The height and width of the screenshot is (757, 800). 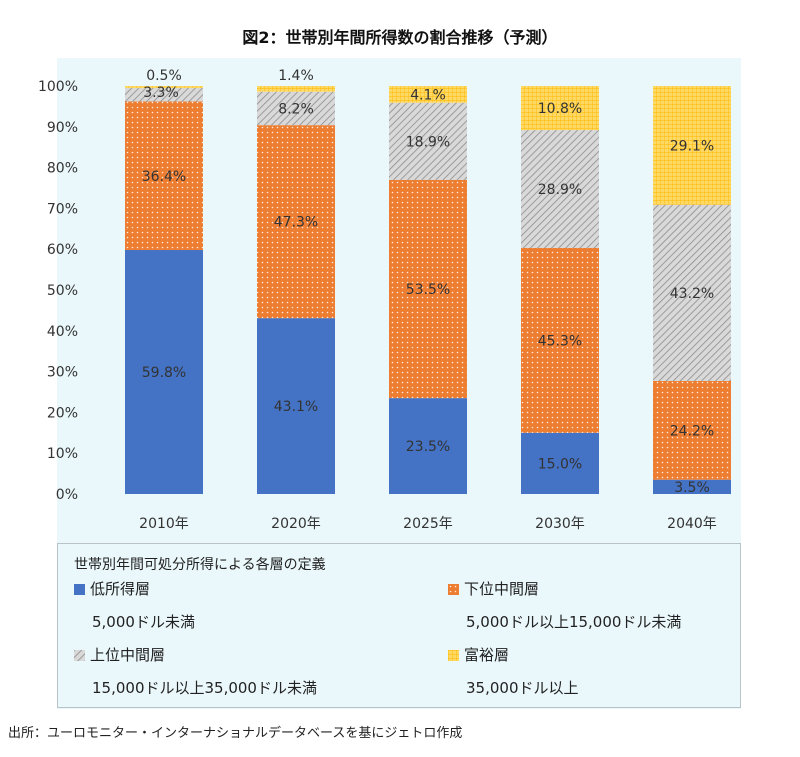 What do you see at coordinates (296, 76) in the screenshot?
I see `data-label: 1.4%` at bounding box center [296, 76].